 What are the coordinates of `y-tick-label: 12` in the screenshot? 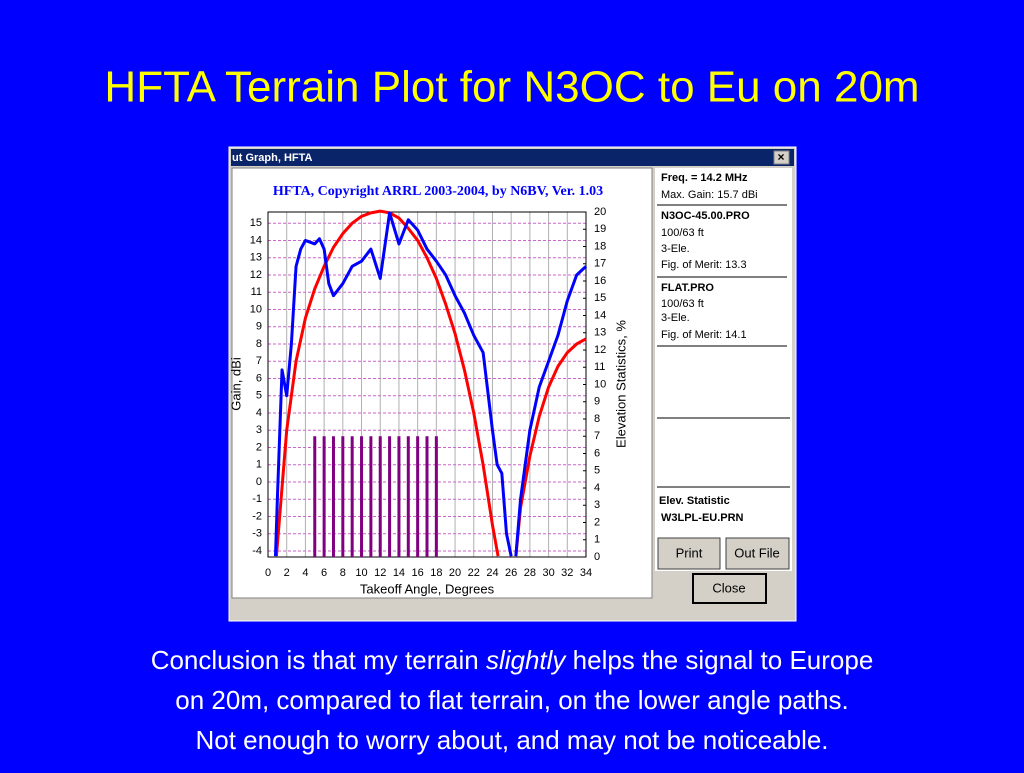 It's located at (256, 275).